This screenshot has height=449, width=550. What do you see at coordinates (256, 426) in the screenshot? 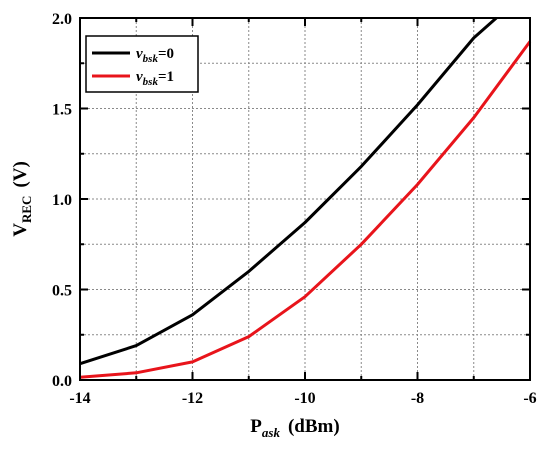
I see `x-axis-title-main: P` at bounding box center [256, 426].